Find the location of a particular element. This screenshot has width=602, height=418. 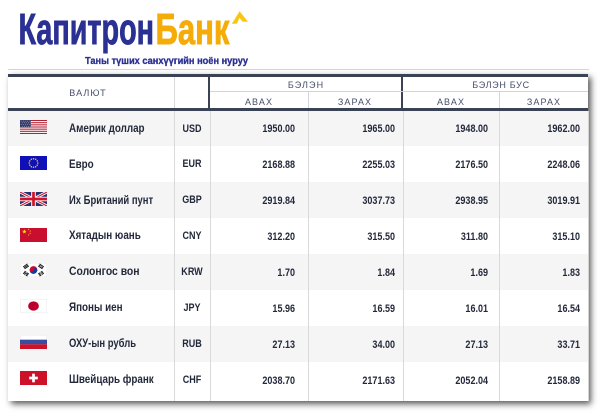

svg-text: Банк is located at coordinates (193, 29).